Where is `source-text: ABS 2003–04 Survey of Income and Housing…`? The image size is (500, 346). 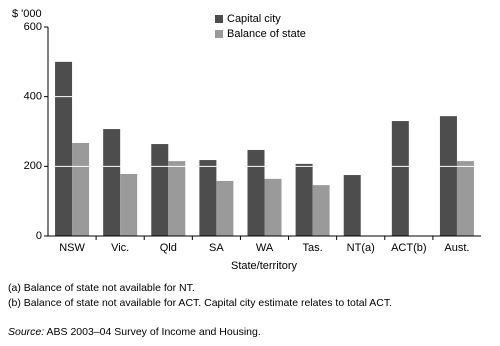
source-text: ABS 2003–04 Survey of Income and Housing… is located at coordinates (154, 332).